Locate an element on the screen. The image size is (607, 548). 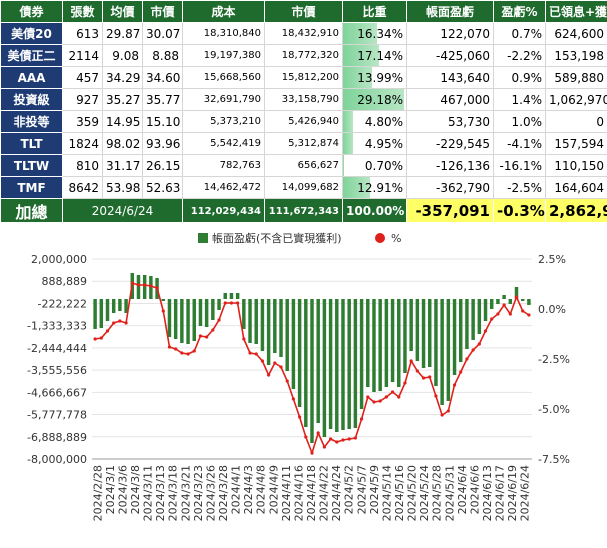
x-tick-label: 2024/5/20 is located at coordinates (412, 493).